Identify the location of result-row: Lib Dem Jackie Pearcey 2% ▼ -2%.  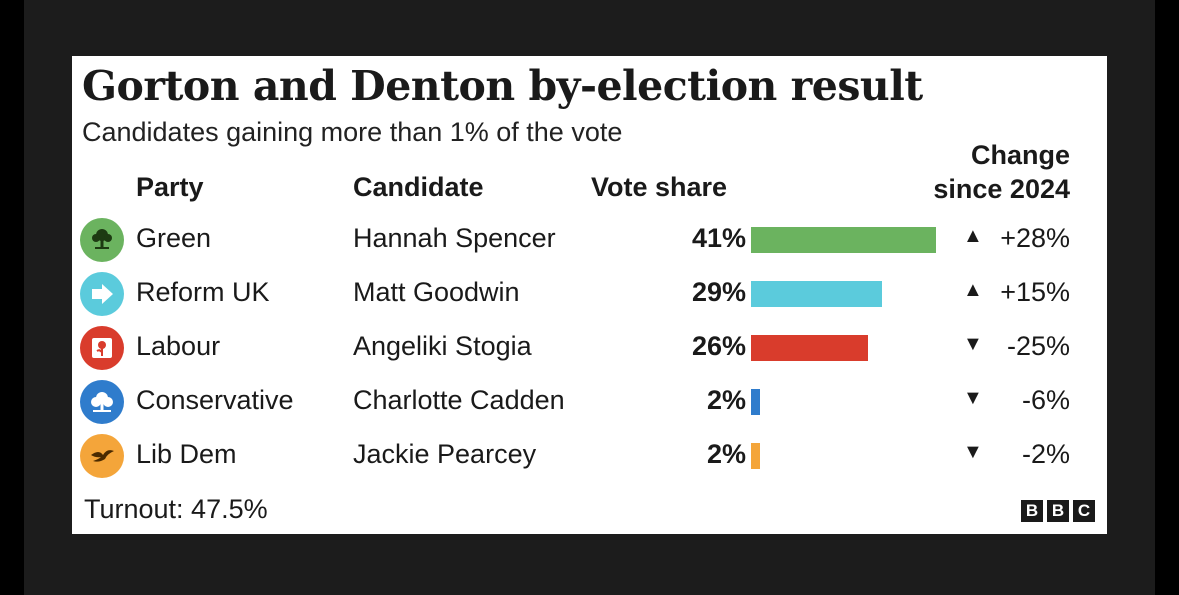
(589, 456).